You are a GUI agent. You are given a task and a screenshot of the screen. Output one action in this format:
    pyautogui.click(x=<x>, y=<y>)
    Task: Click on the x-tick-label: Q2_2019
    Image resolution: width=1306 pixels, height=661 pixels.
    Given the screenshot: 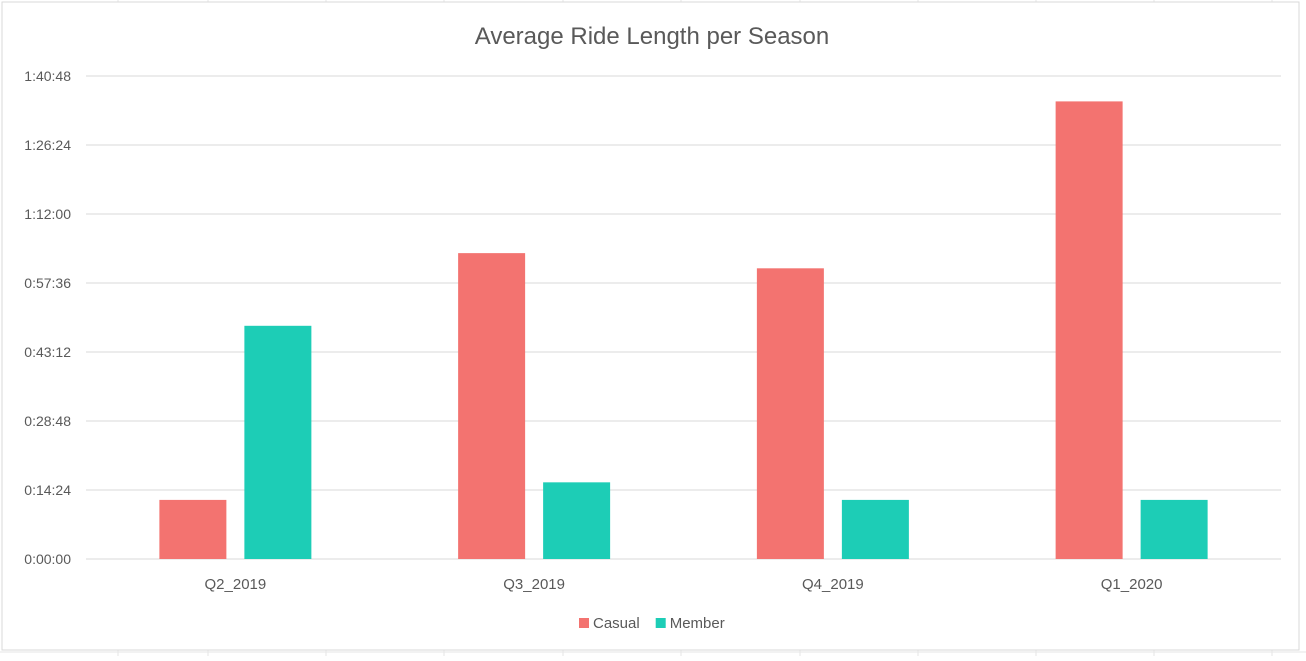 What is the action you would take?
    pyautogui.click(x=236, y=584)
    